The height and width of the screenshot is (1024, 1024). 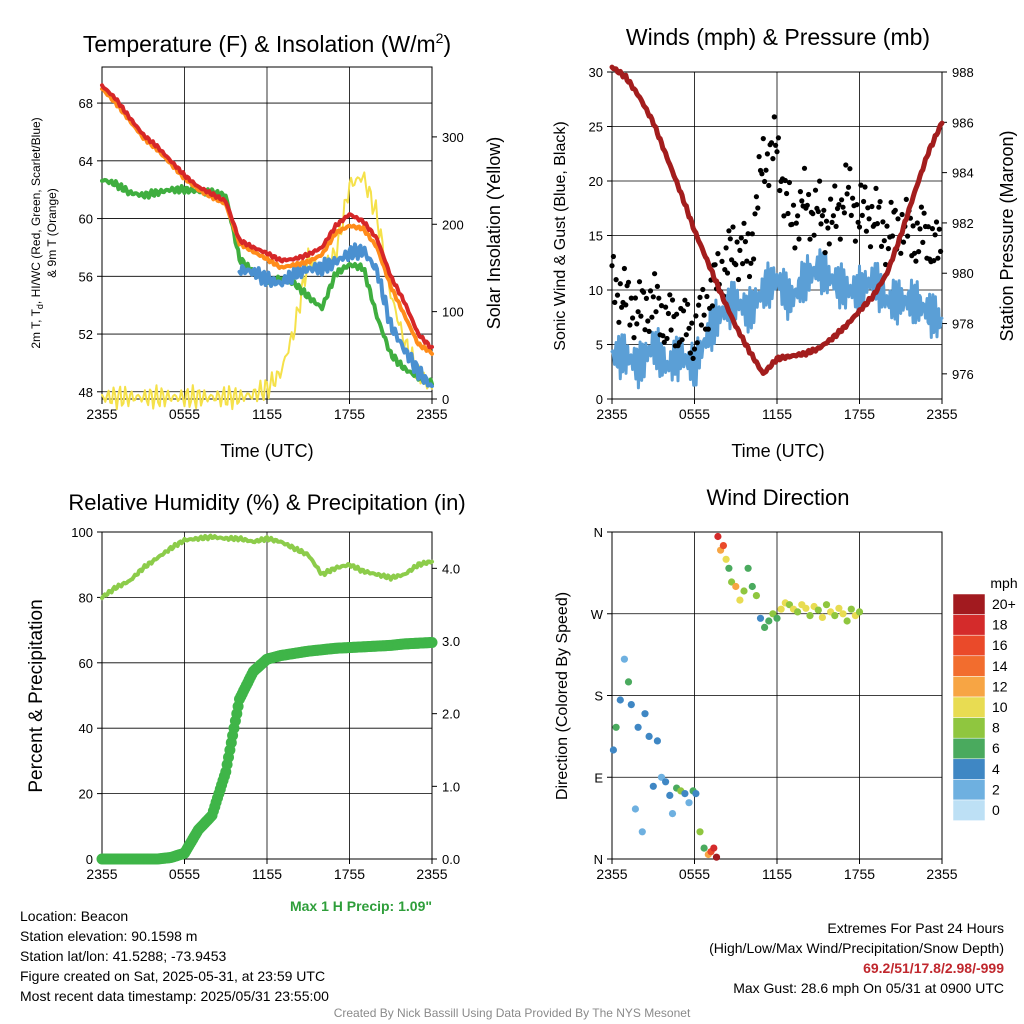 I want to click on wind-xtick-label-1: 0555, so click(x=694, y=414).